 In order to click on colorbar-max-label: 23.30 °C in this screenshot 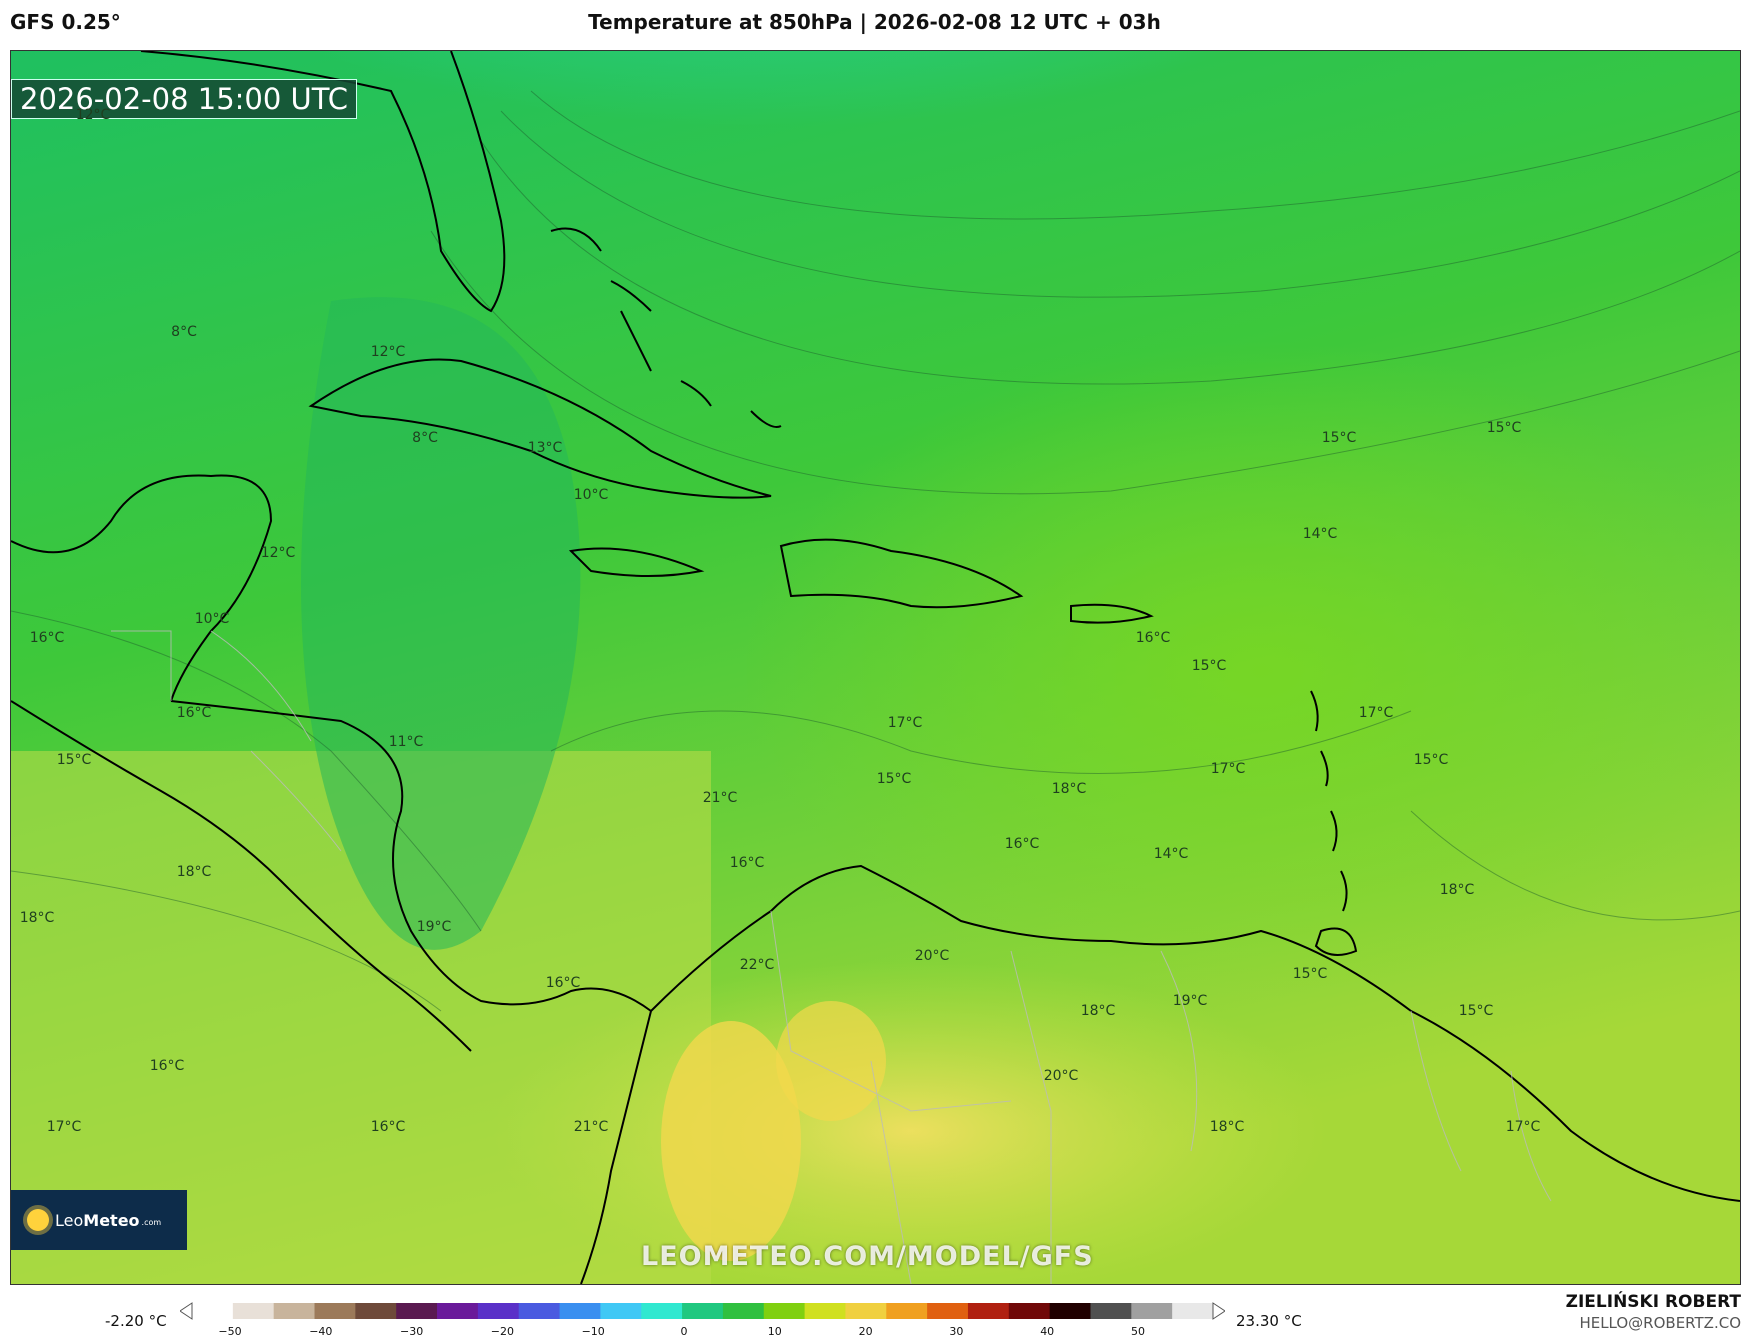, I will do `click(1269, 1321)`.